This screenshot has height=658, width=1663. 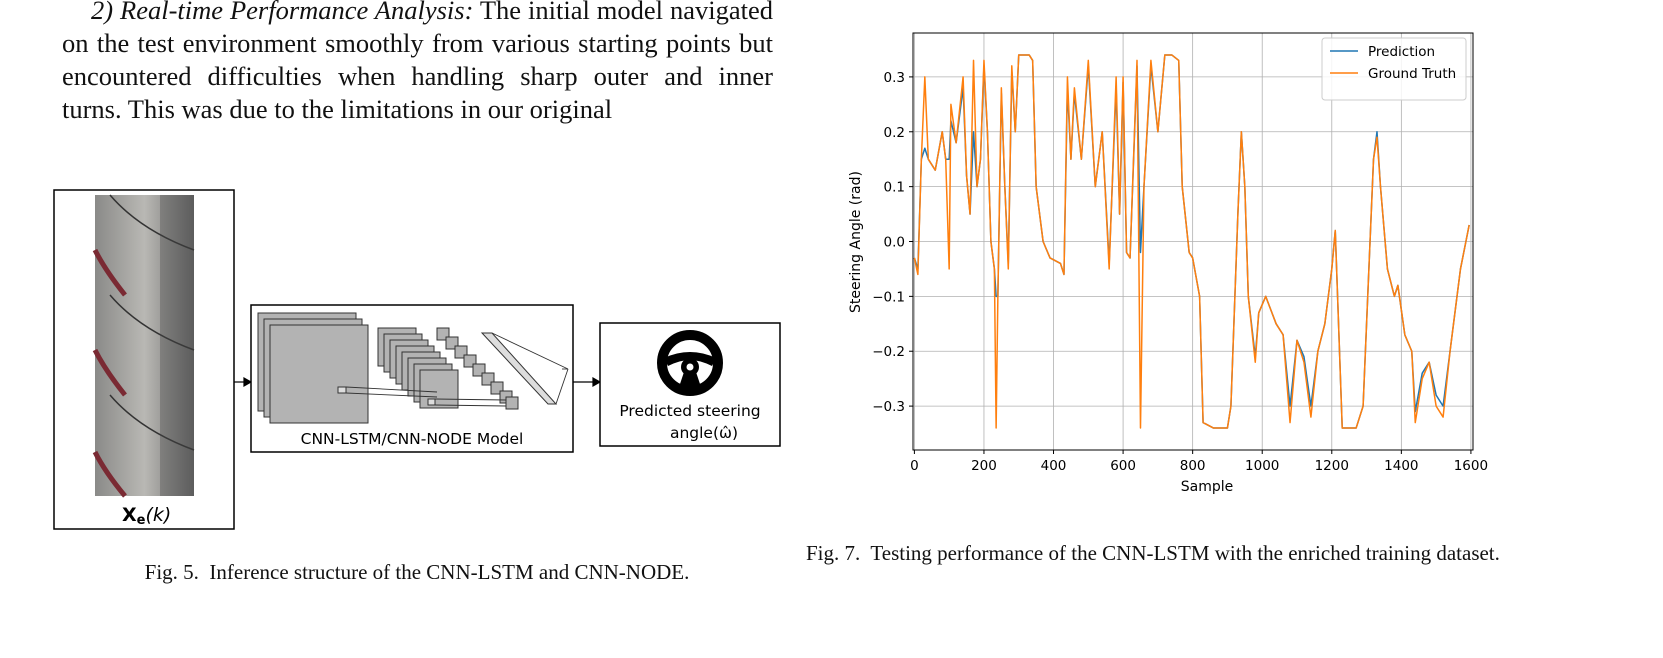 What do you see at coordinates (894, 188) in the screenshot?
I see `y-tick-label: 0.1` at bounding box center [894, 188].